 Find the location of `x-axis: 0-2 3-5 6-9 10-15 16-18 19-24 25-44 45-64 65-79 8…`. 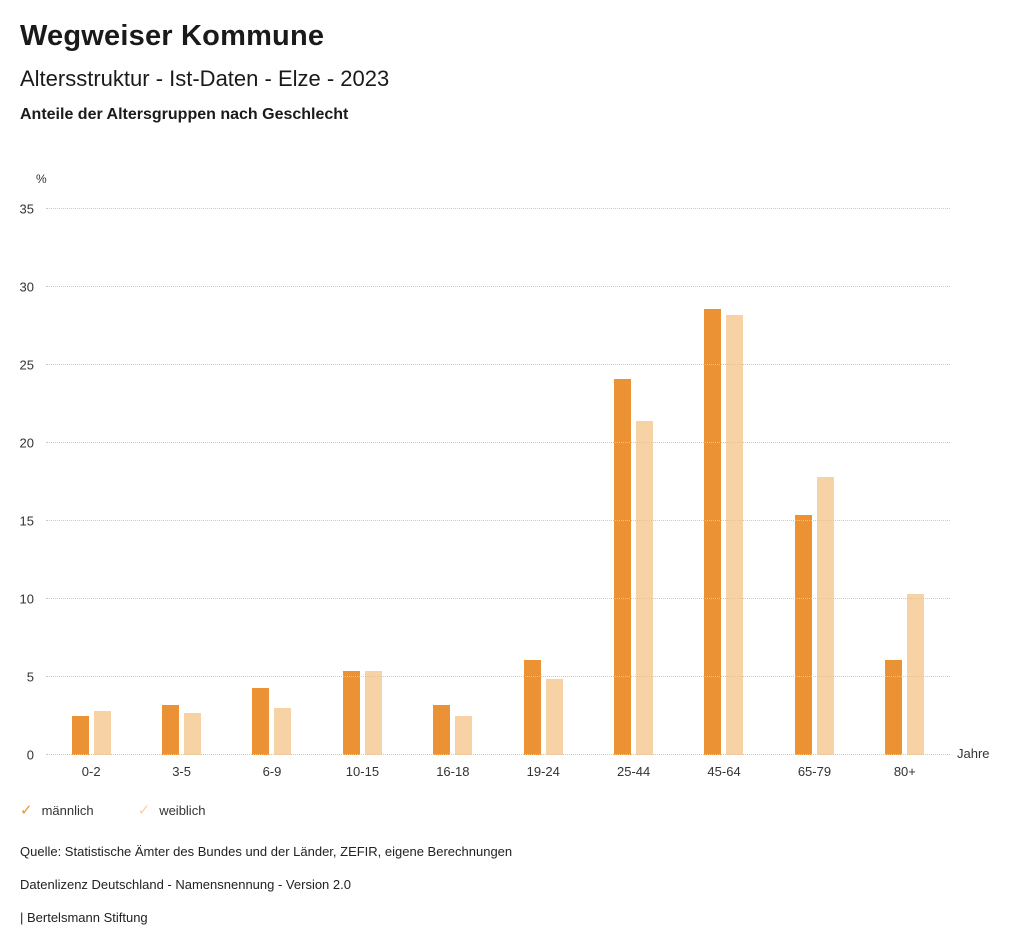

x-axis: 0-2 3-5 6-9 10-15 16-18 19-24 25-44 45-64 65-79 8… is located at coordinates (498, 771).